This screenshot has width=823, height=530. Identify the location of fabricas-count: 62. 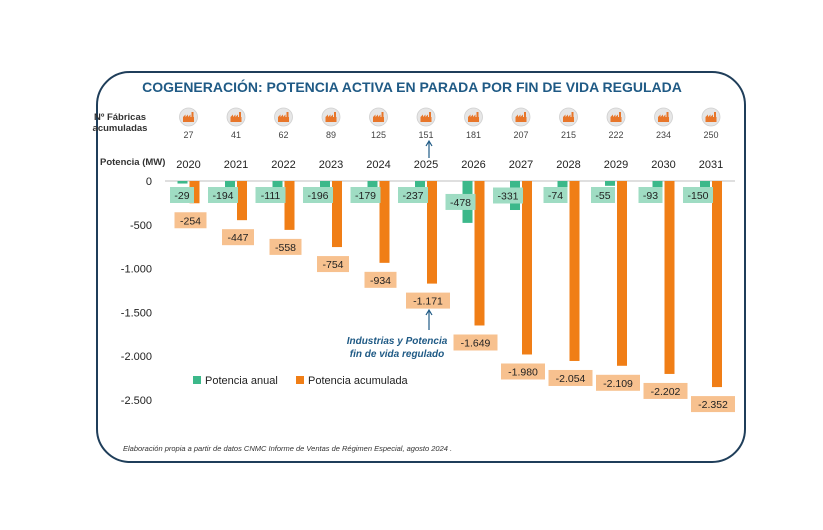
(283, 135).